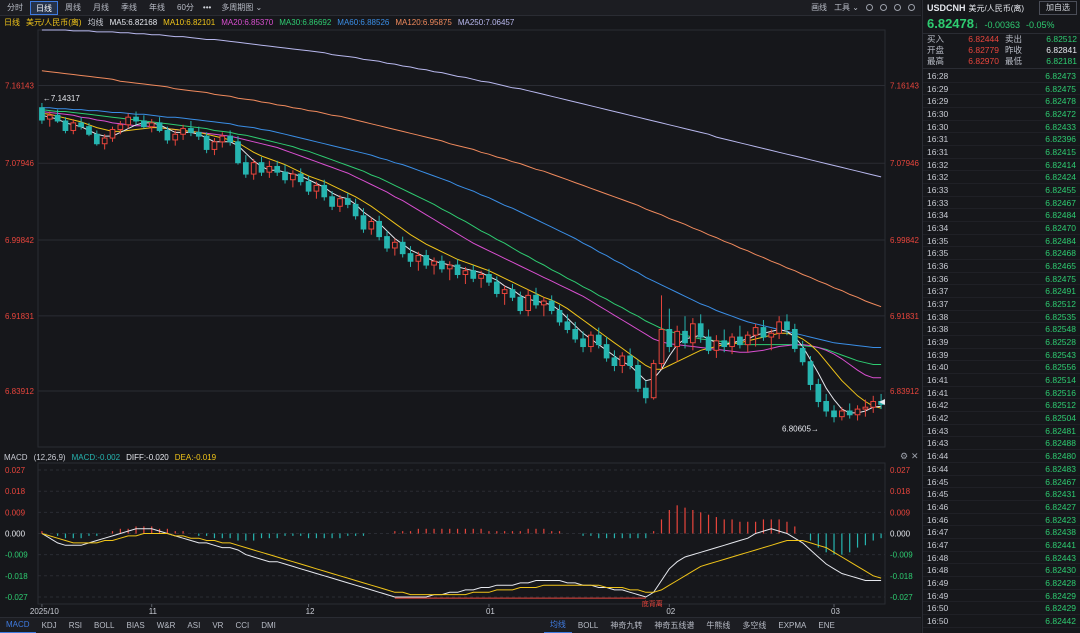 Image resolution: width=1080 pixels, height=633 pixels. What do you see at coordinates (16, 457) in the screenshot?
I see `macd-name: MACD` at bounding box center [16, 457].